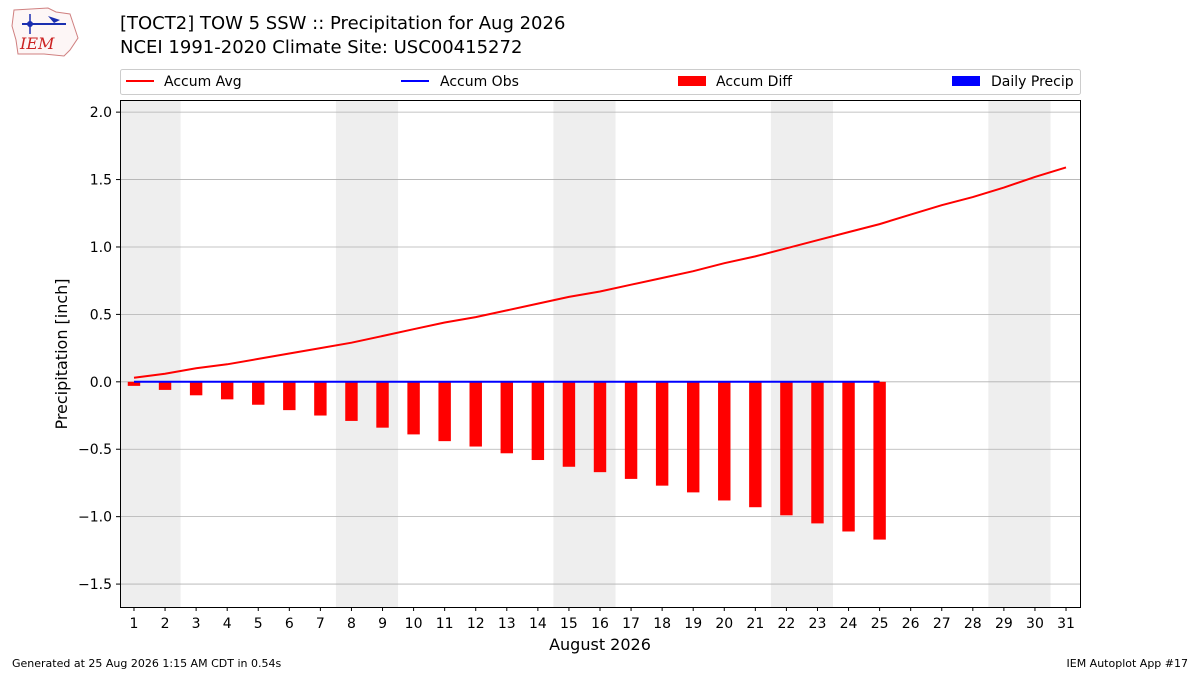  Describe the element at coordinates (101, 248) in the screenshot. I see `y-tick-label: 1.0` at that location.